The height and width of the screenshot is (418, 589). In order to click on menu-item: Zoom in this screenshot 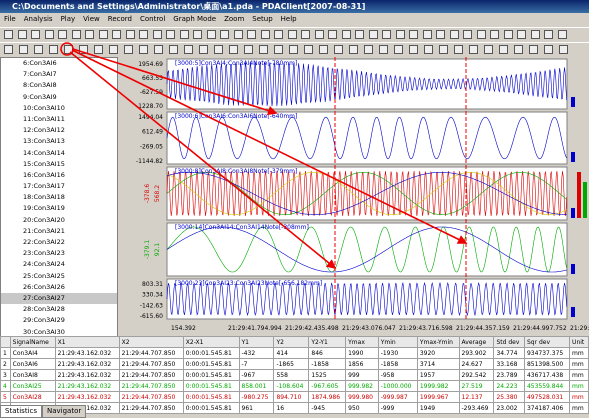, I will do `click(234, 19)`.